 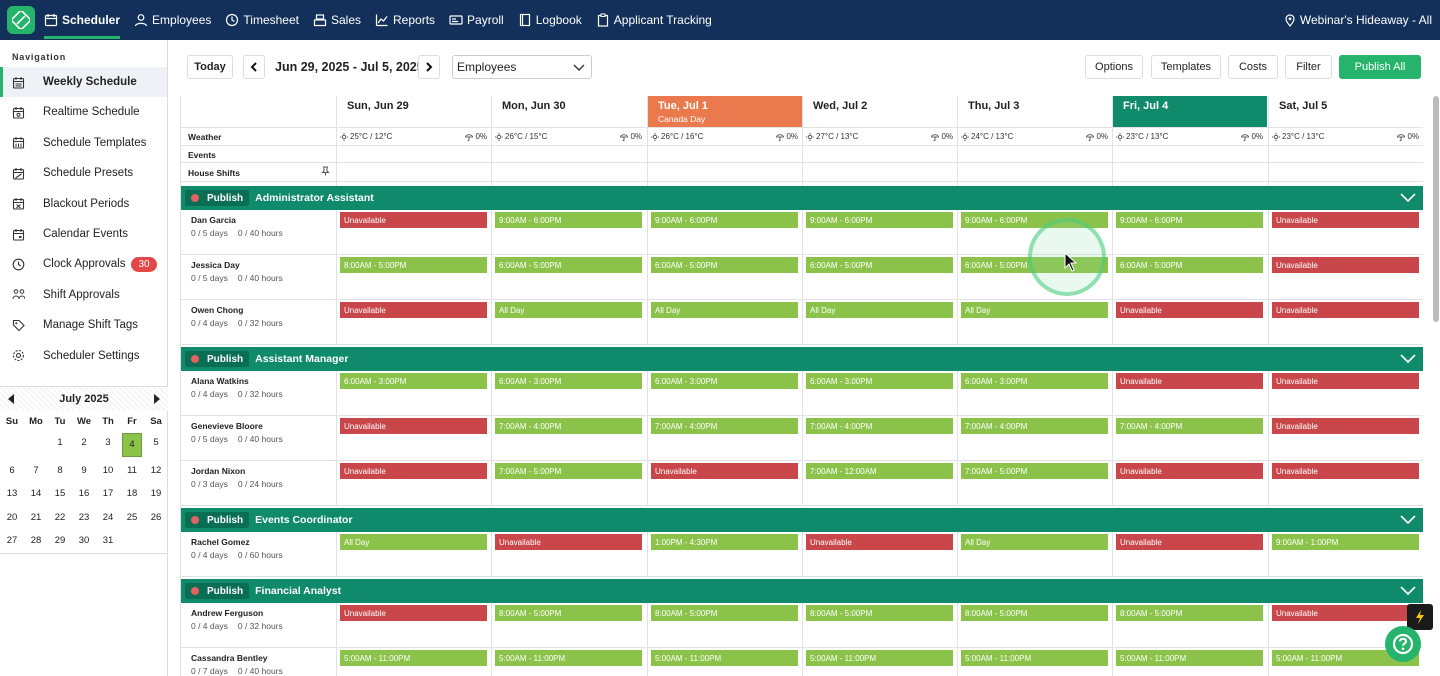 What do you see at coordinates (242, 316) in the screenshot?
I see `employee-info: Owen Chong 0 / 4 days 0 / 32 hours` at bounding box center [242, 316].